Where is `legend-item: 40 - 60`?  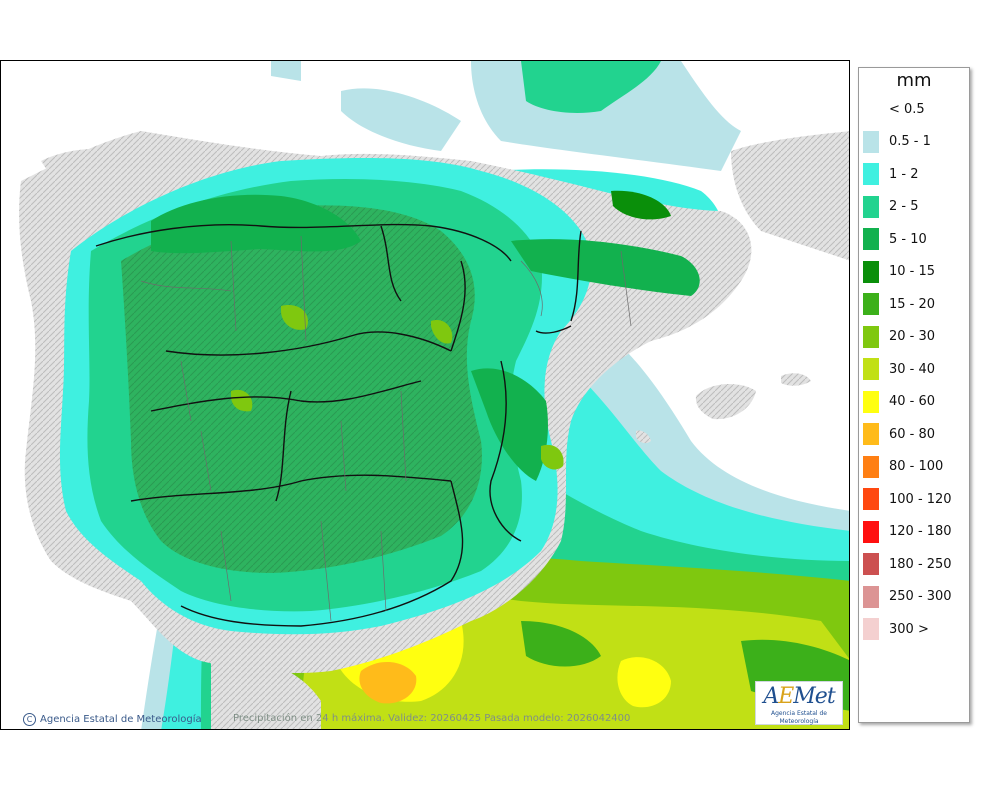
legend-item: 40 - 60 is located at coordinates (899, 401).